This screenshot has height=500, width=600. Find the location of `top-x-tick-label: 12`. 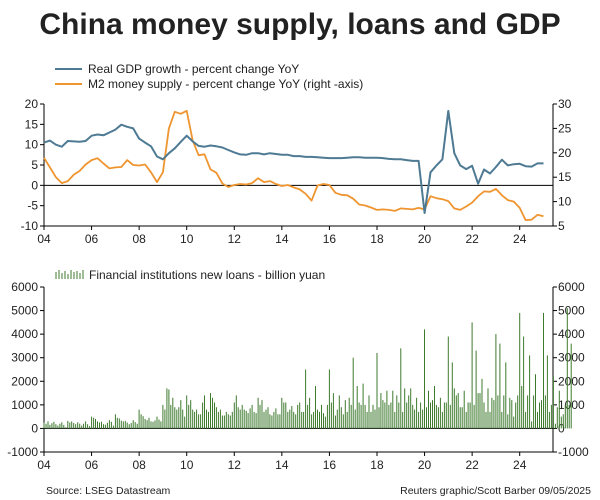

top-x-tick-label: 12 is located at coordinates (235, 239).